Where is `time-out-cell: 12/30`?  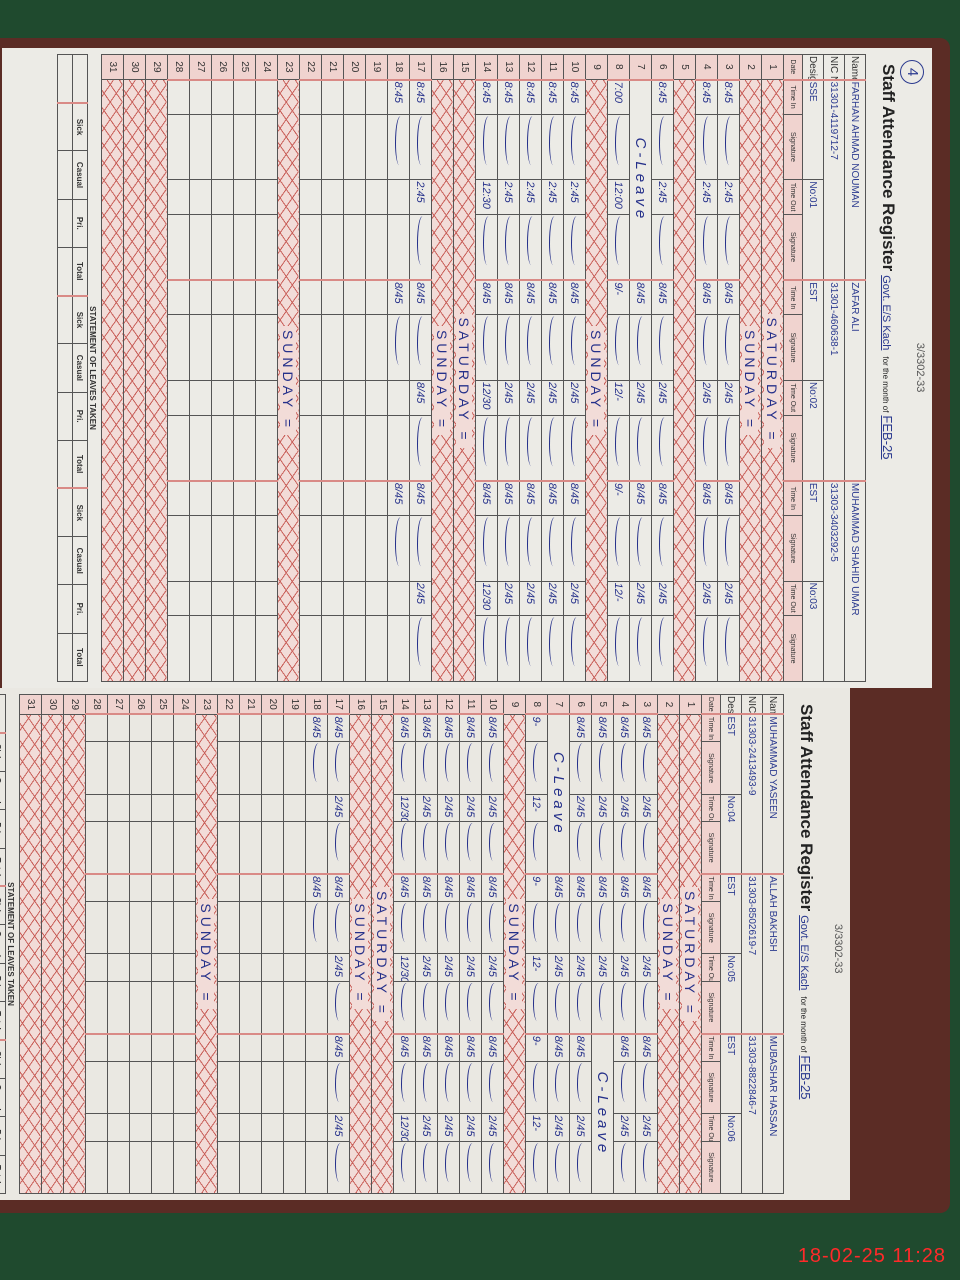
time-out-cell: 12/30 is located at coordinates (486, 397).